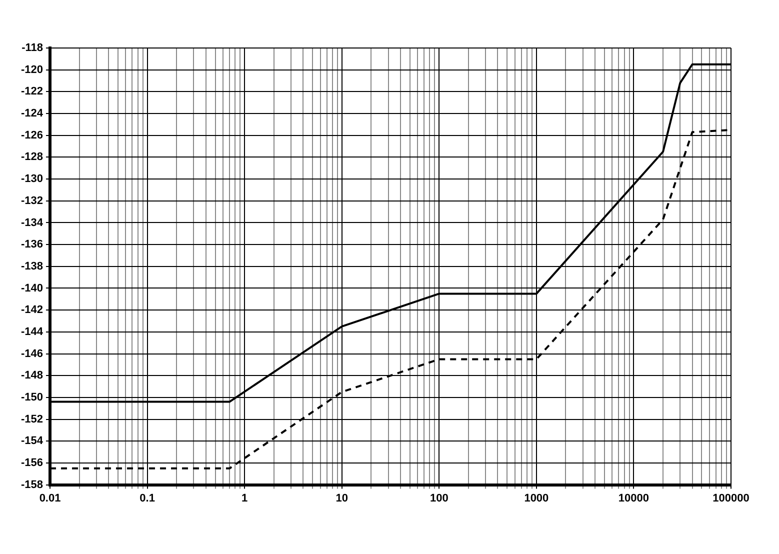 The width and height of the screenshot is (779, 554). I want to click on y-tick-label: -134, so click(32, 222).